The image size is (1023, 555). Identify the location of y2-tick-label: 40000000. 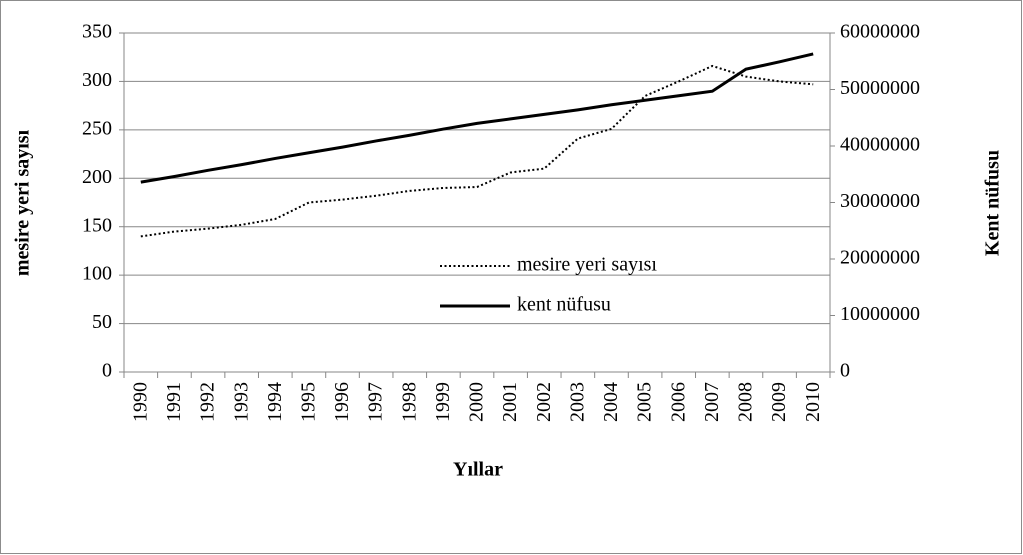
(880, 145).